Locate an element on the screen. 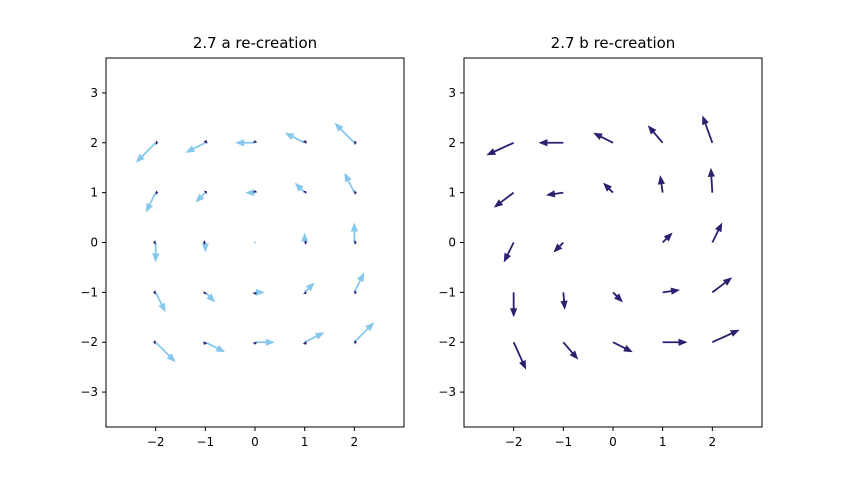 The width and height of the screenshot is (847, 480). y-tick-label: 1 is located at coordinates (452, 193).